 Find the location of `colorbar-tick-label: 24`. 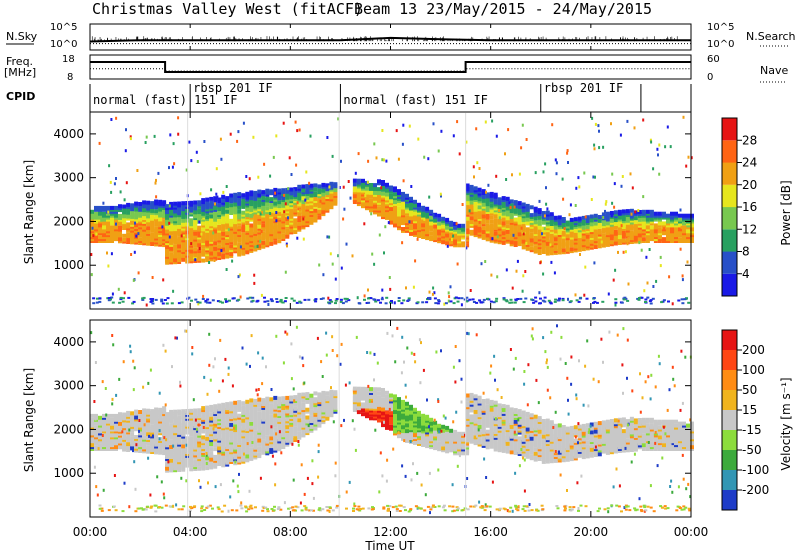

colorbar-tick-label: 24 is located at coordinates (749, 163).